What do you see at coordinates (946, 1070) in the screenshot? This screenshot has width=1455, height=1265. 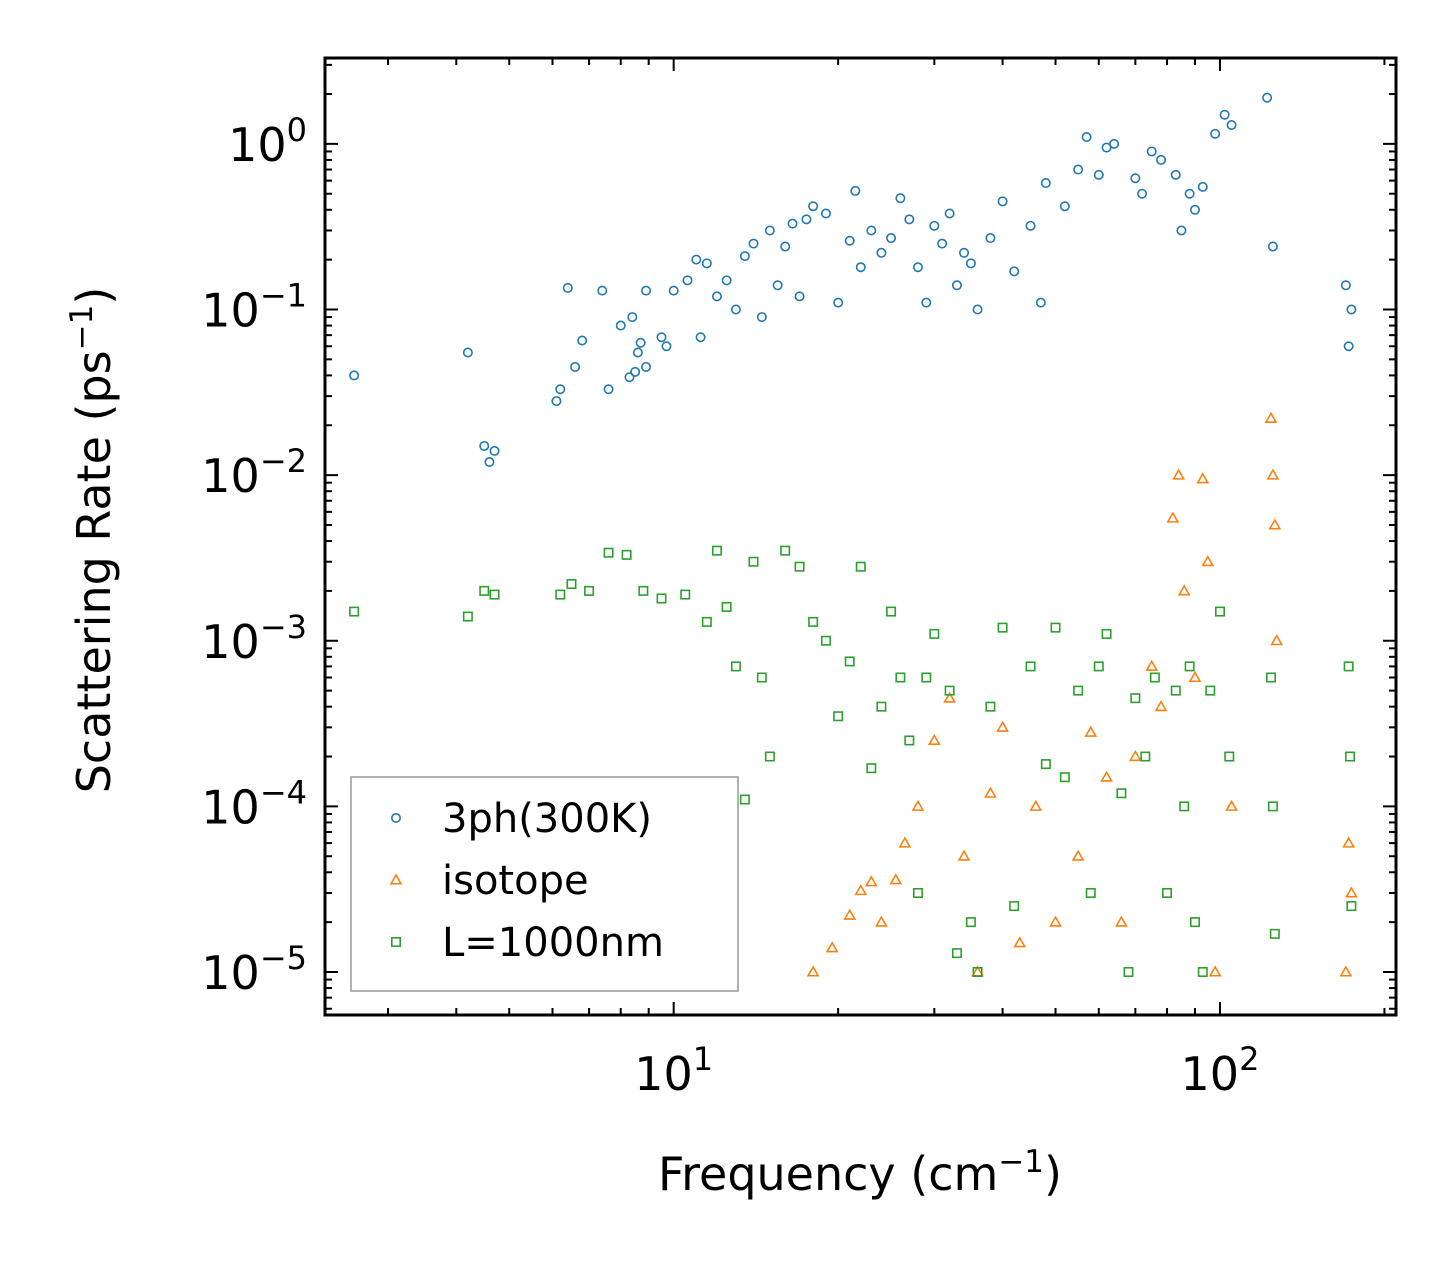 I see `x-tick-labels: 101 102` at bounding box center [946, 1070].